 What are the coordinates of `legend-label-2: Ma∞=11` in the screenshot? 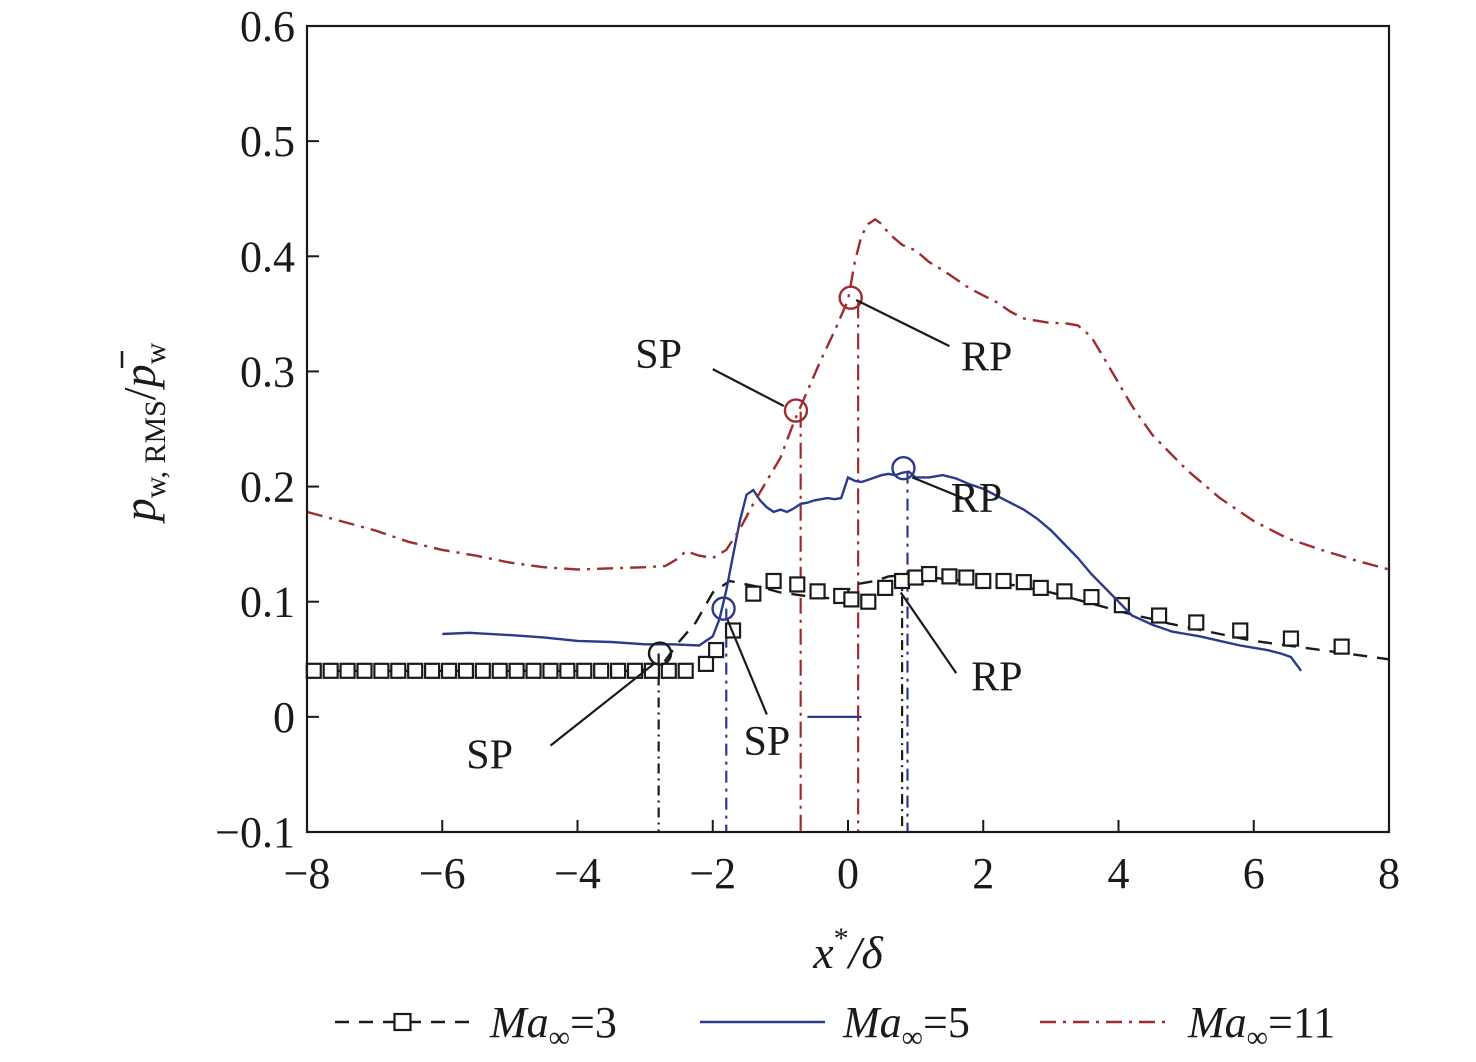 It's located at (1261, 1026).